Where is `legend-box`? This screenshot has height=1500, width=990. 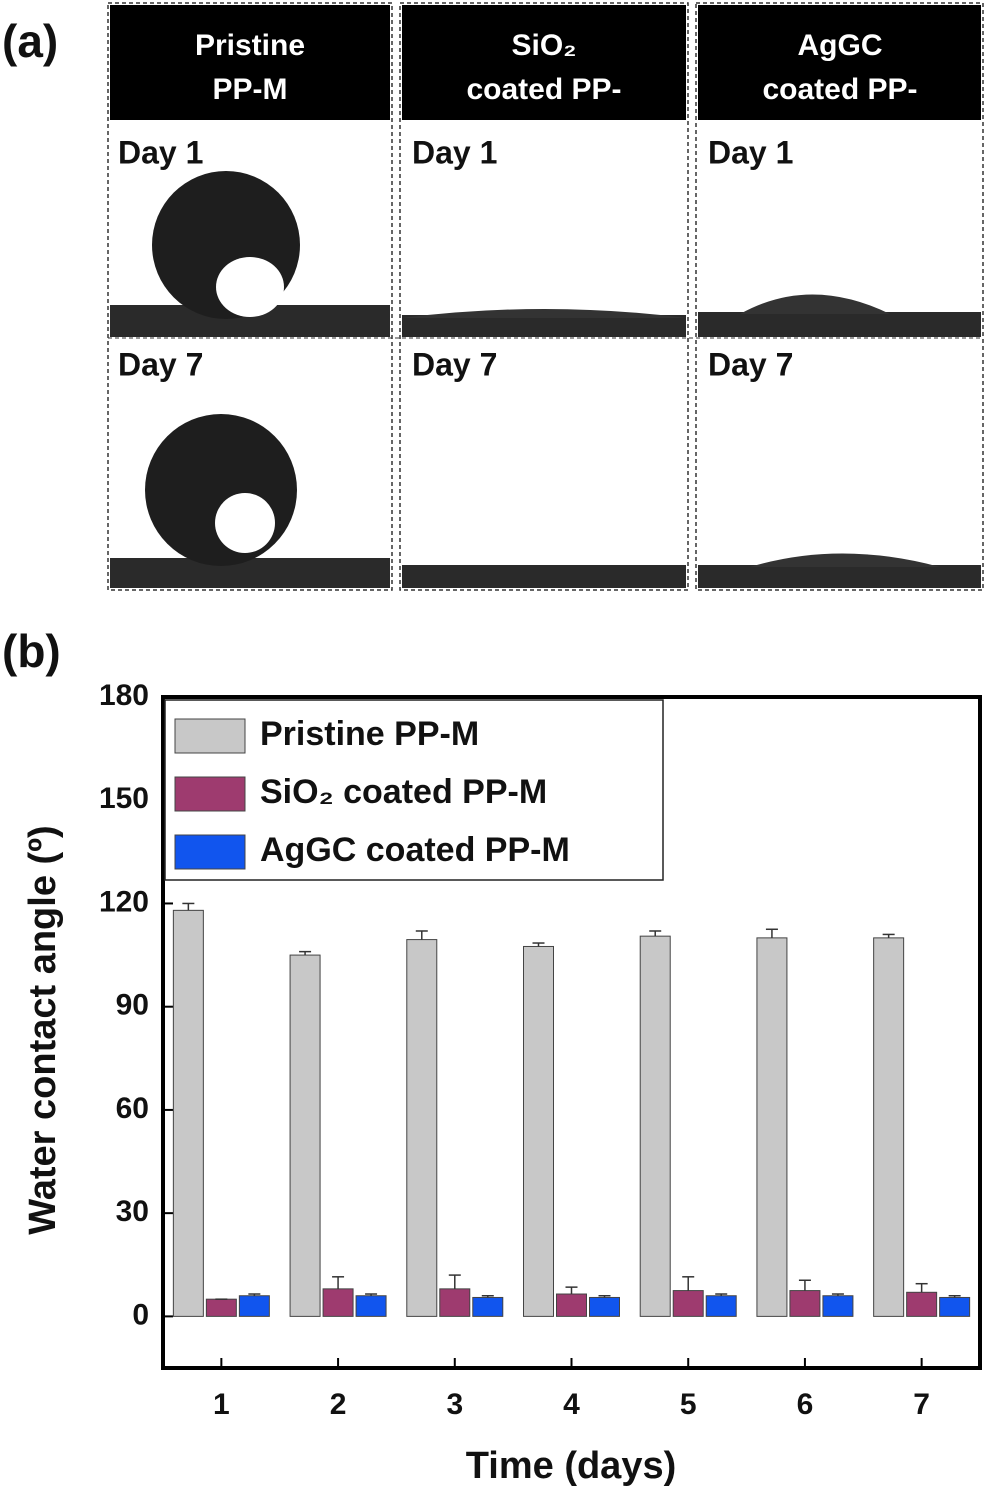 legend-box is located at coordinates (414, 790).